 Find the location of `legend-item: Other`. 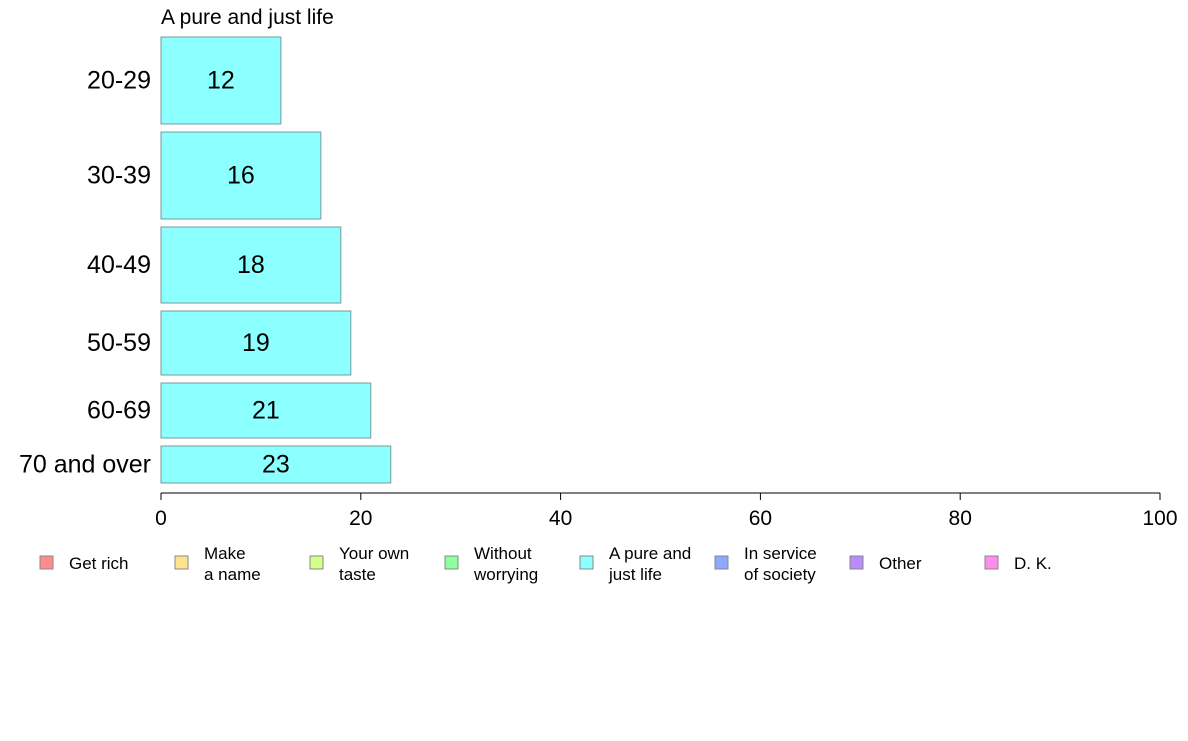

legend-item: Other is located at coordinates (885, 563).